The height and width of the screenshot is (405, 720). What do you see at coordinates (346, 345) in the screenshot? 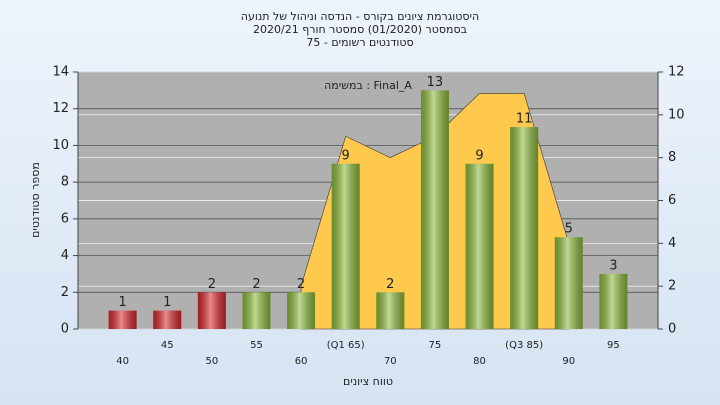
I see `x-tick-label: (Q1 65)` at bounding box center [346, 345].